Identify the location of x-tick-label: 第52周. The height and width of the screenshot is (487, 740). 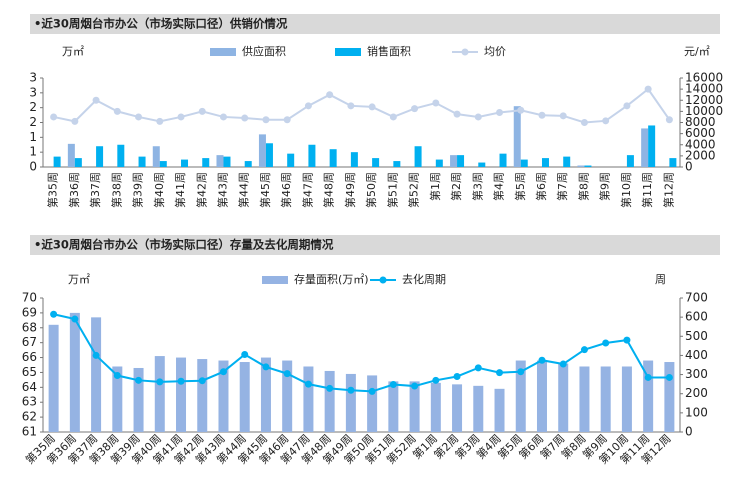
(414, 190).